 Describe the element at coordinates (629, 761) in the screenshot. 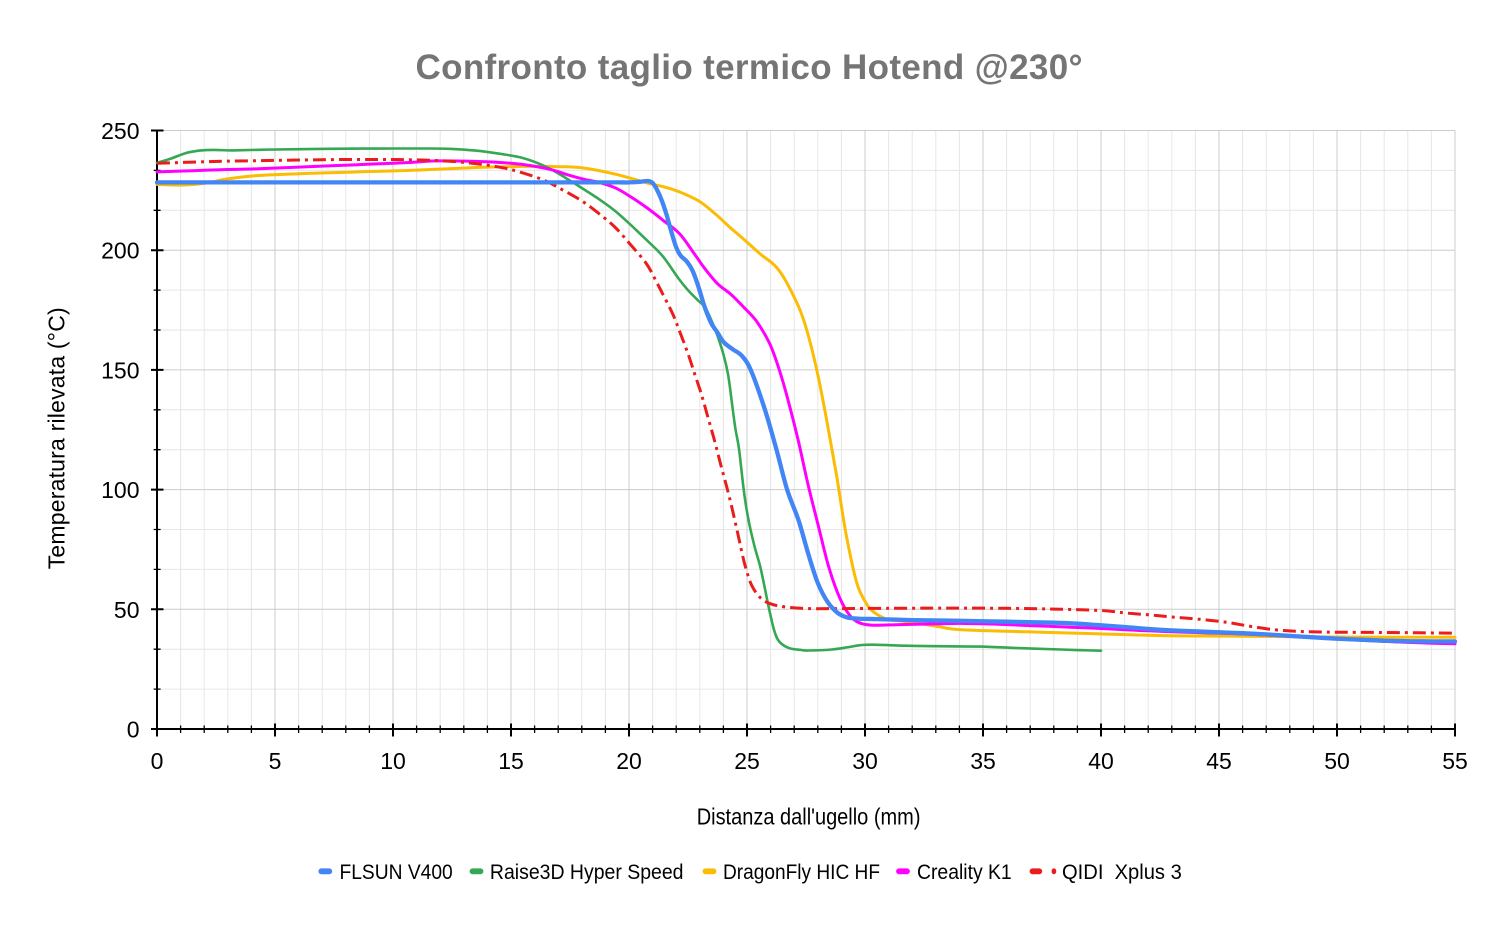

I see `svg-text: 20` at that location.